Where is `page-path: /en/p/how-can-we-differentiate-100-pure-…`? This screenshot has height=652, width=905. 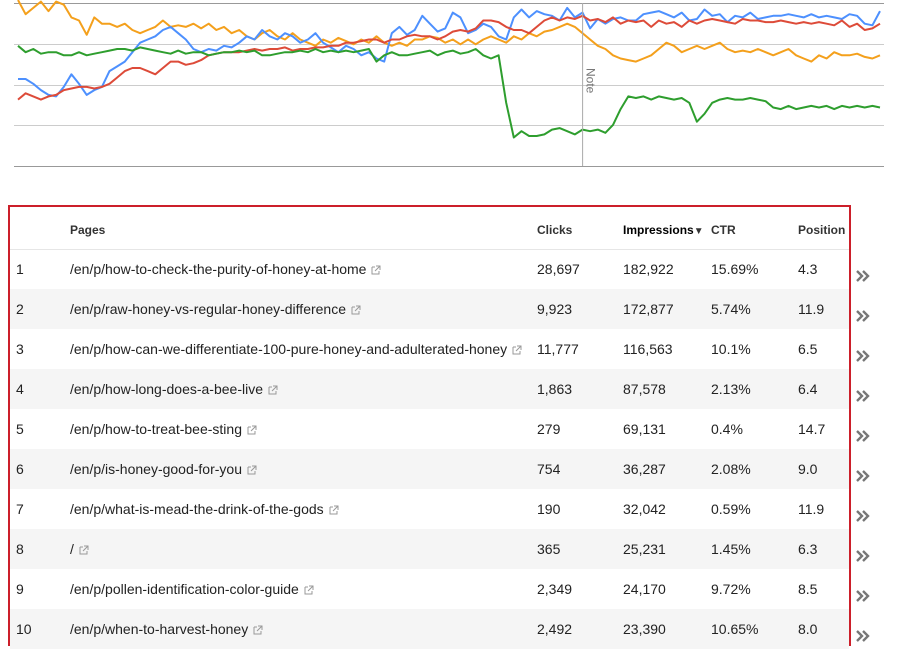
page-path: /en/p/how-can-we-differentiate-100-pure-… is located at coordinates (289, 349).